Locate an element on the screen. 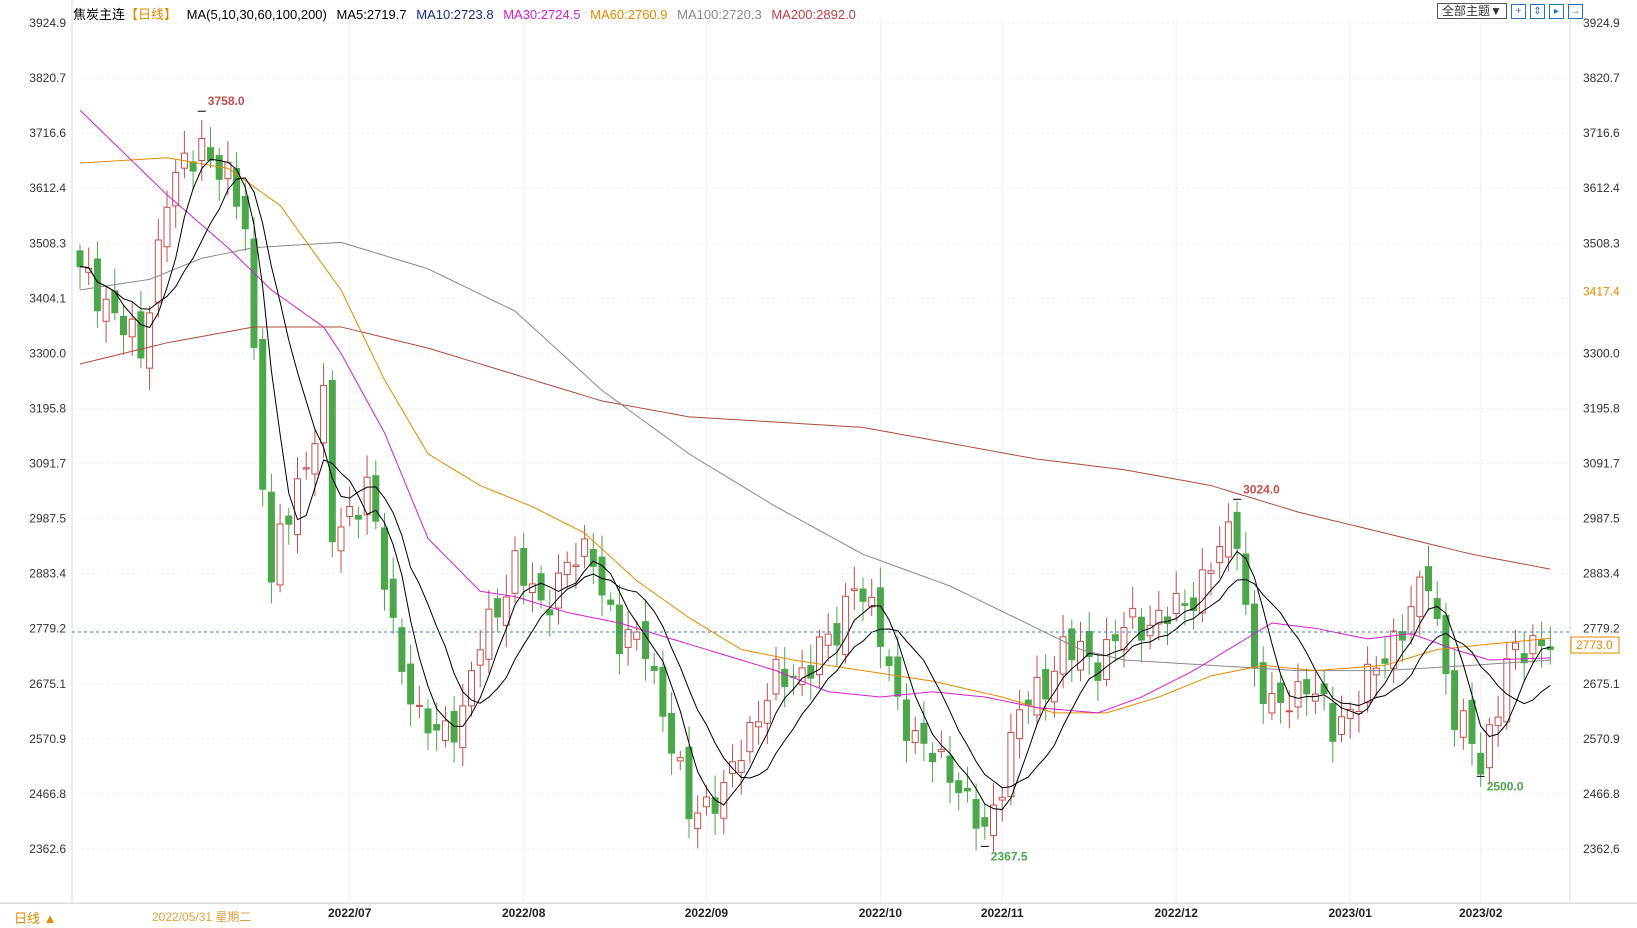 The width and height of the screenshot is (1637, 928). y-tick-label-right: 2987.5 is located at coordinates (1601, 519).